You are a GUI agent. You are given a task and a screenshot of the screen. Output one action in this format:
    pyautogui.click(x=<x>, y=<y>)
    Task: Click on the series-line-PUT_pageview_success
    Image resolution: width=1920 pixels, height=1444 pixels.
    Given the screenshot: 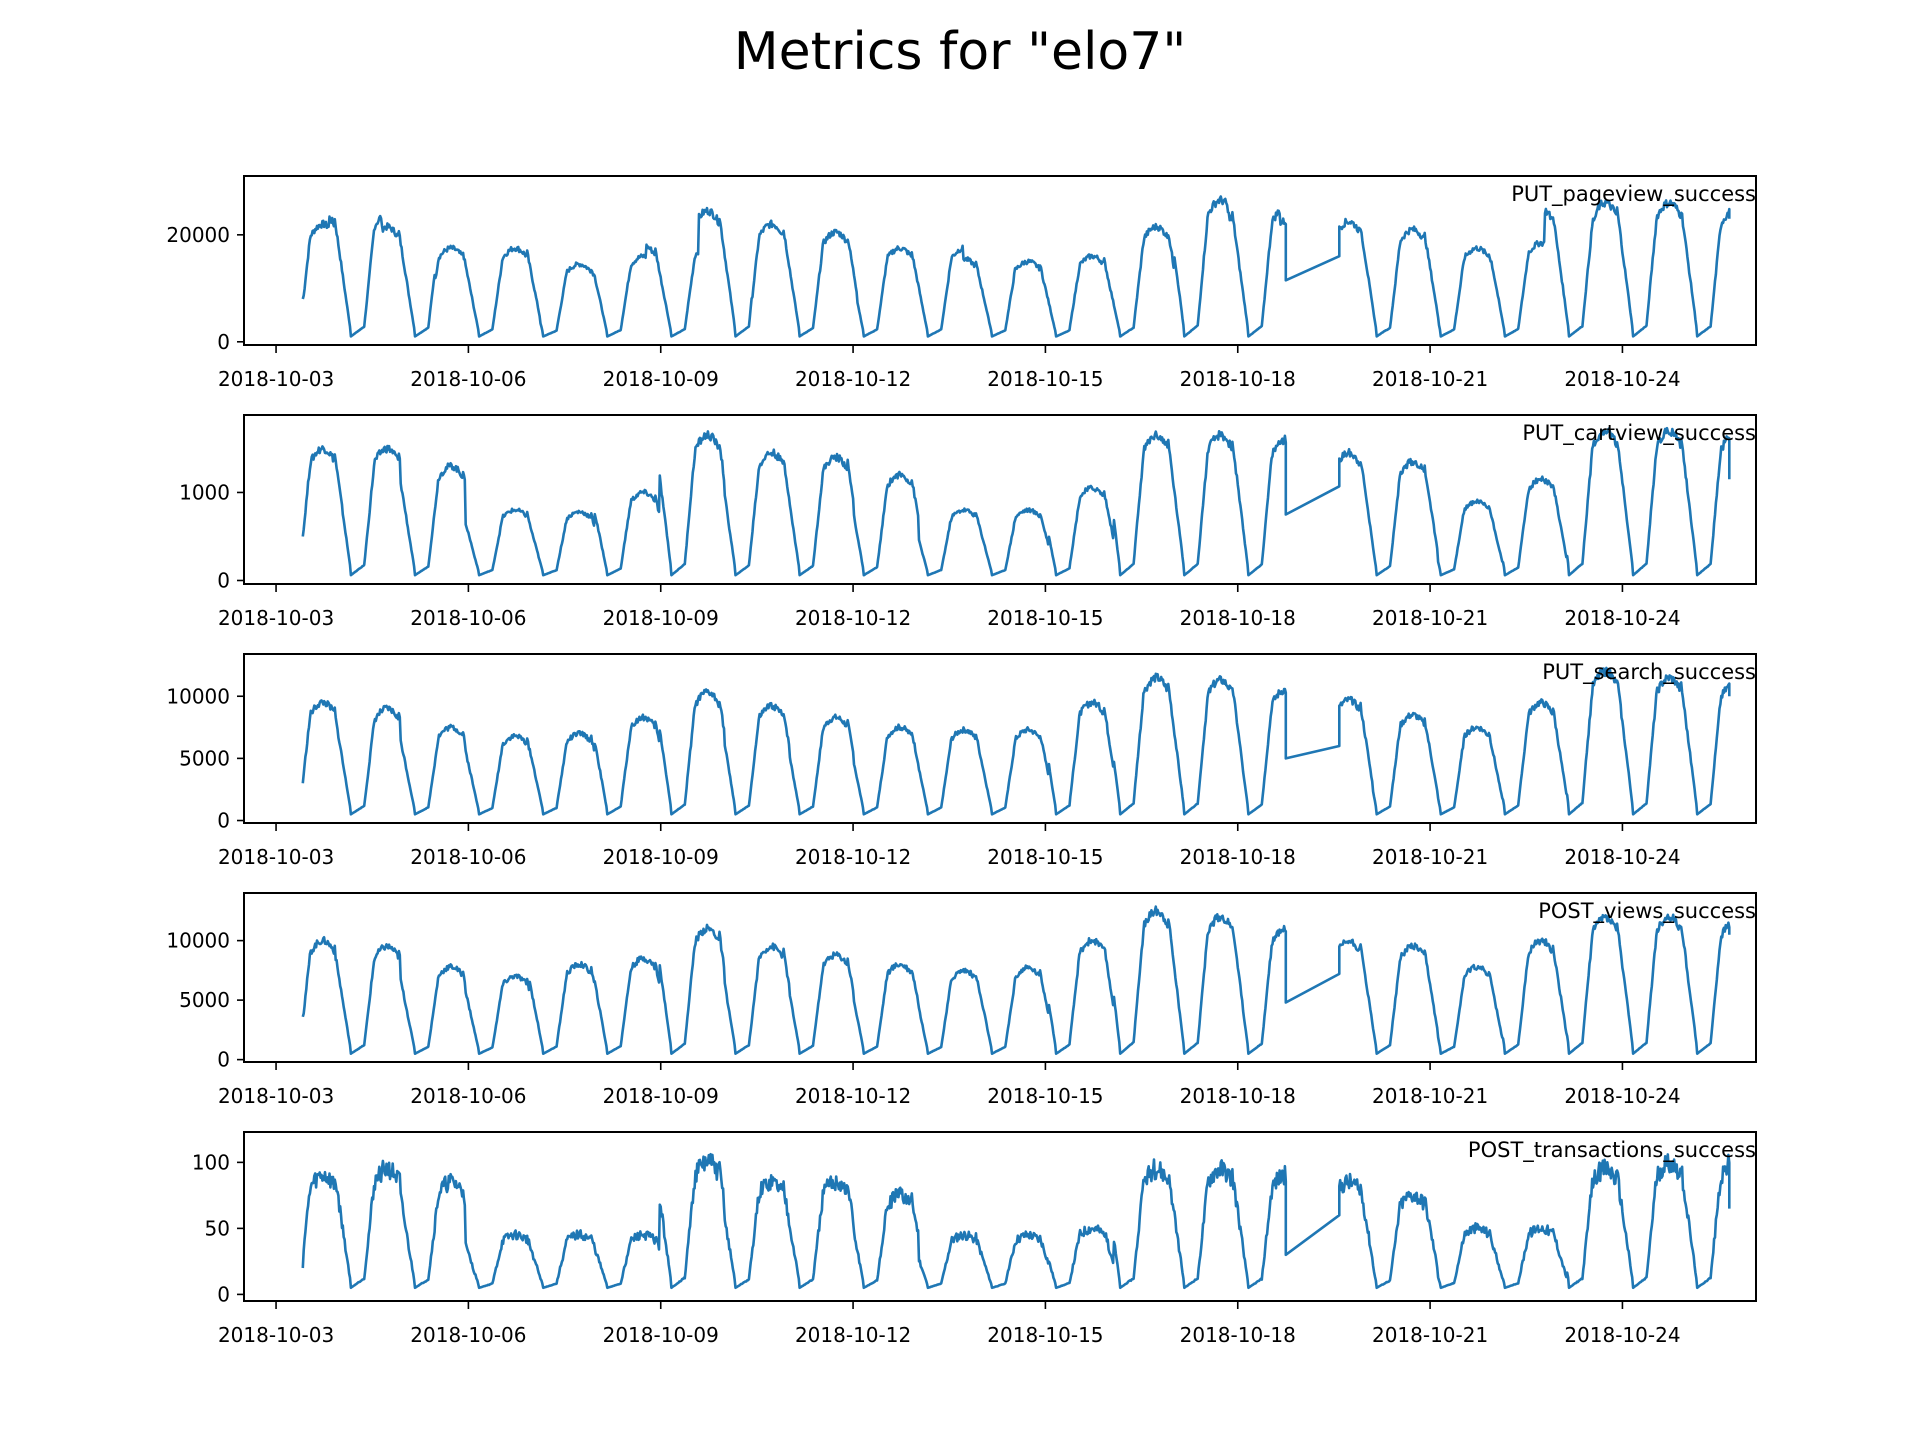 What is the action you would take?
    pyautogui.click(x=1016, y=266)
    